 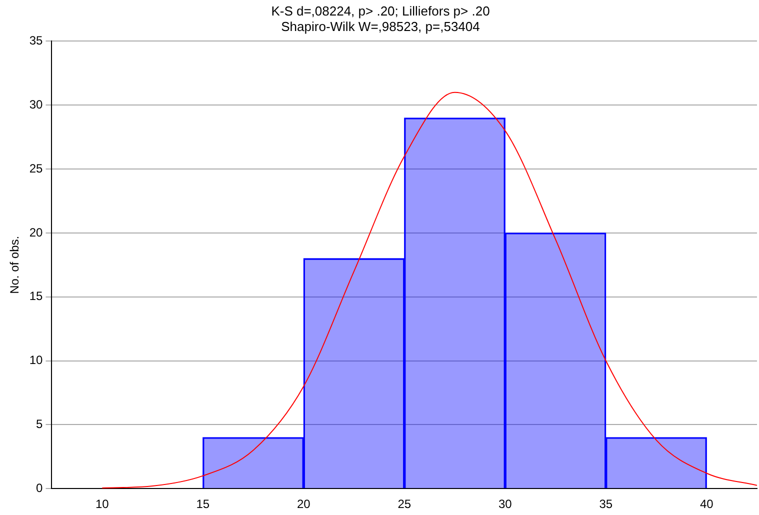 I want to click on x-tick-label: 40, so click(x=707, y=504).